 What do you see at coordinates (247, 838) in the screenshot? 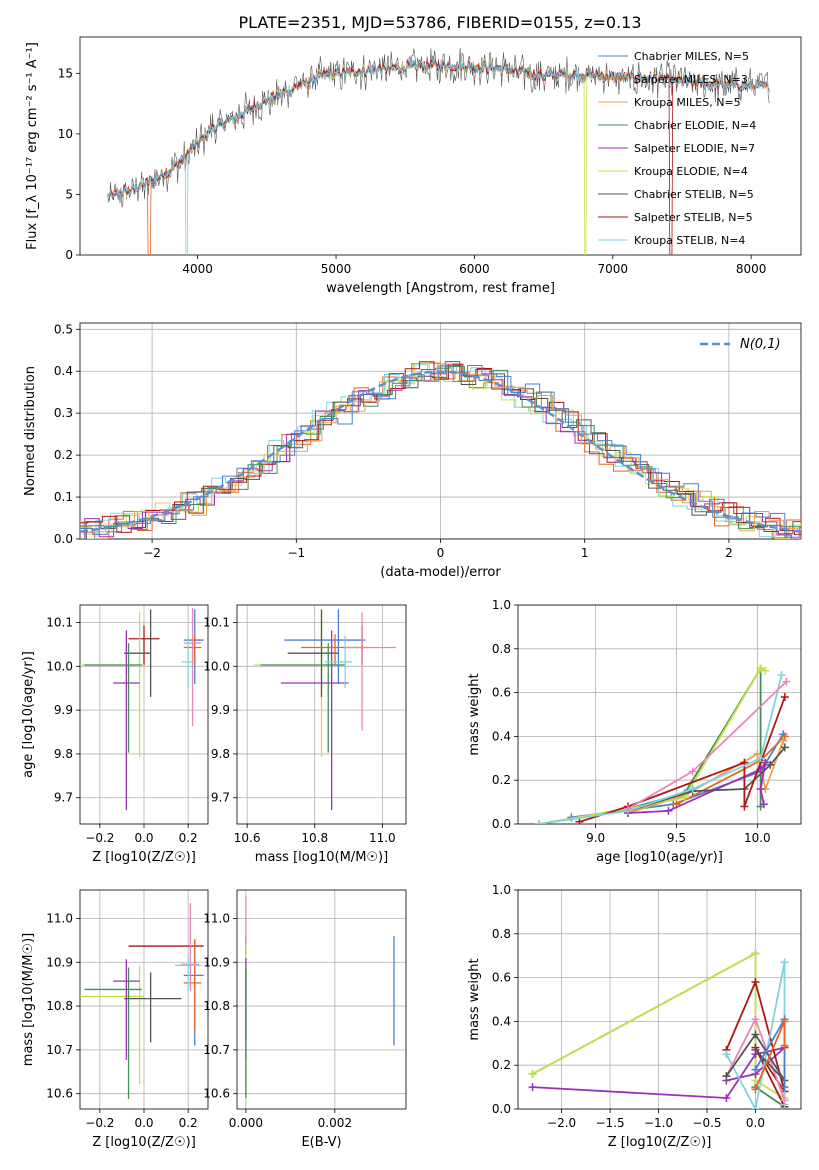
I see `x-tick-label: 10.6` at bounding box center [247, 838].